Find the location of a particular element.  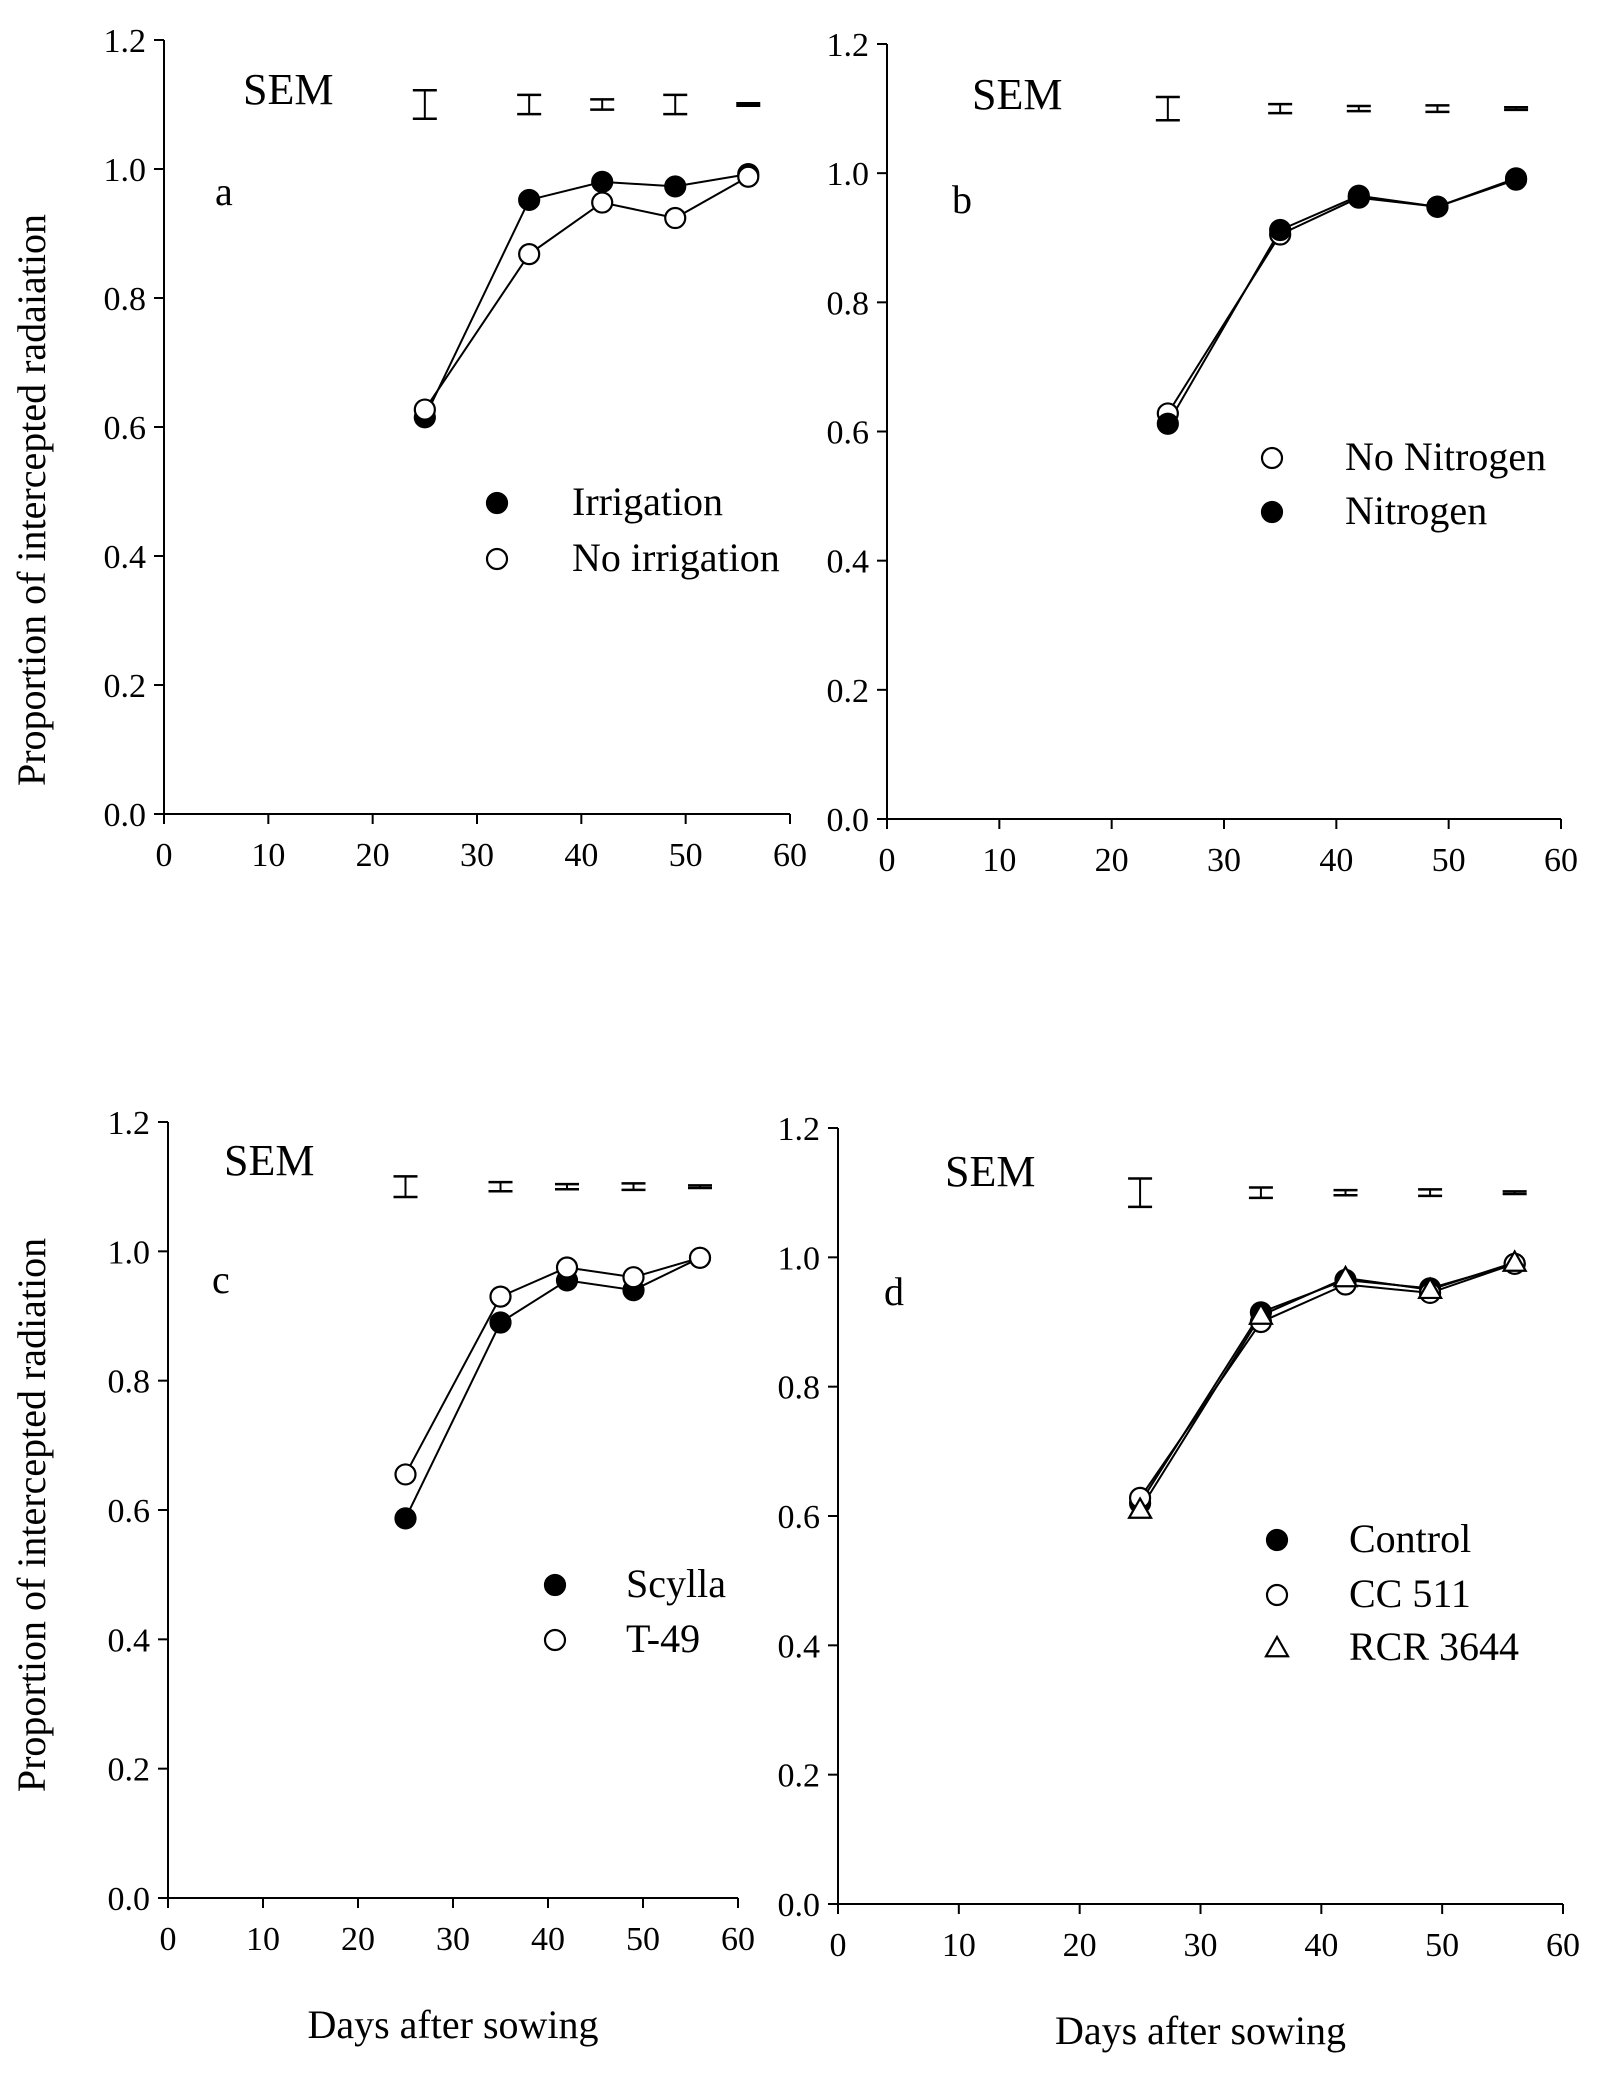

y-axis-title: Proportion of intercepted radaiation is located at coordinates (31, 500).